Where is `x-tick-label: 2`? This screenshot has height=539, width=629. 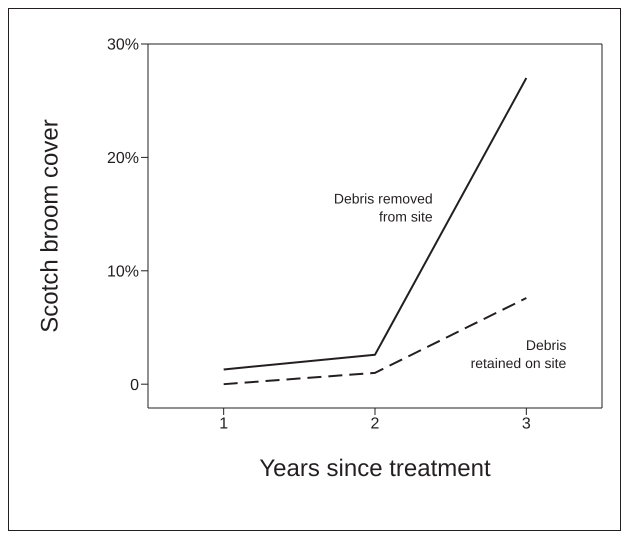 x-tick-label: 2 is located at coordinates (375, 423).